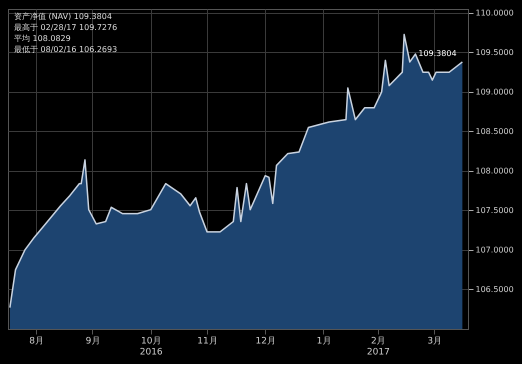 The image size is (530, 382). Describe the element at coordinates (495, 249) in the screenshot. I see `y-tick-label: 107.0000` at that location.